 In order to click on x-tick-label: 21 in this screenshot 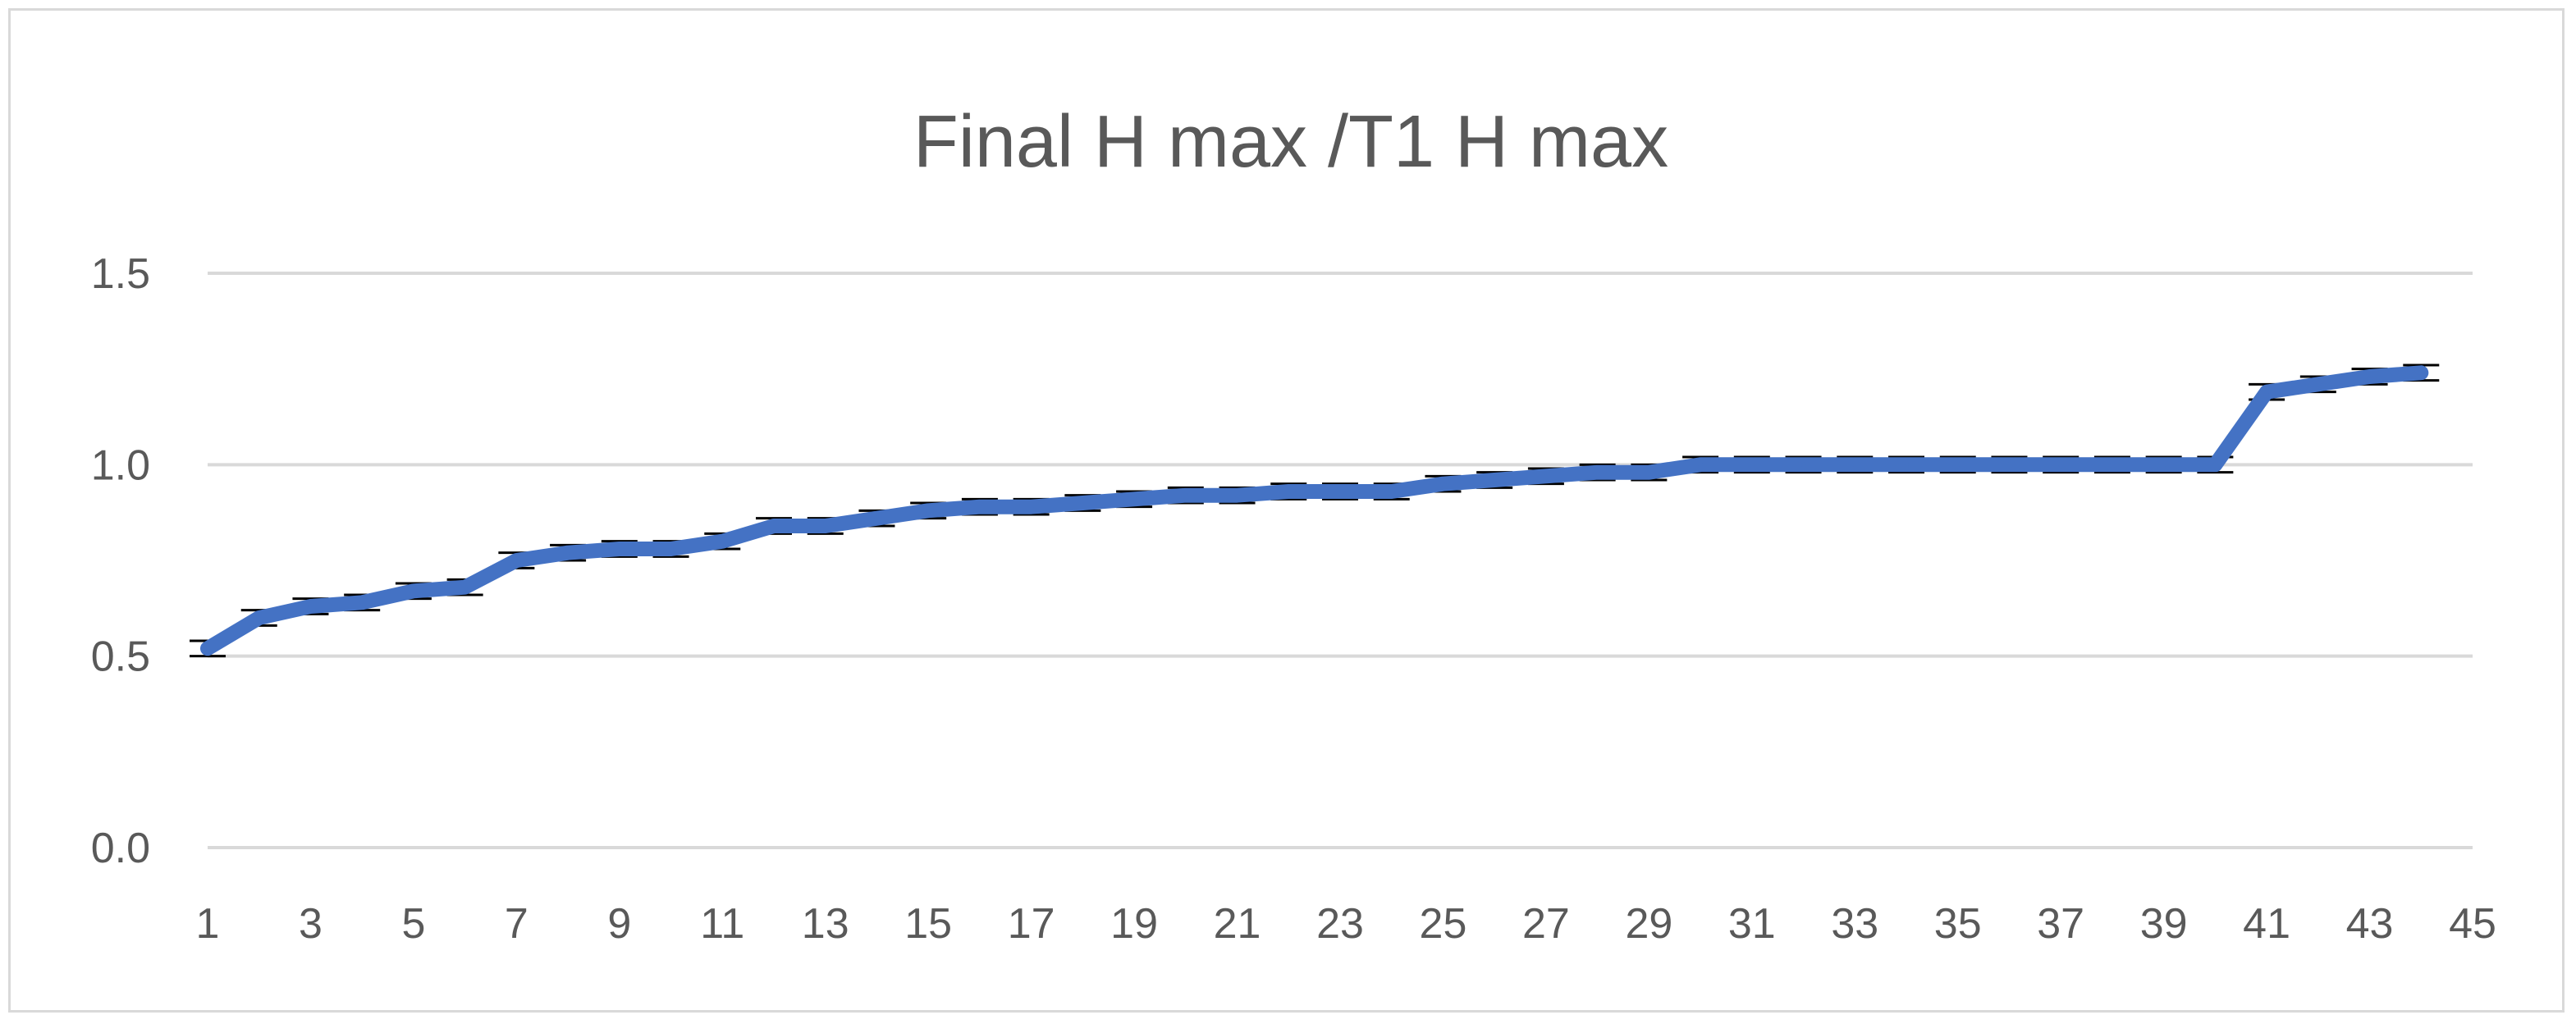, I will do `click(1237, 924)`.